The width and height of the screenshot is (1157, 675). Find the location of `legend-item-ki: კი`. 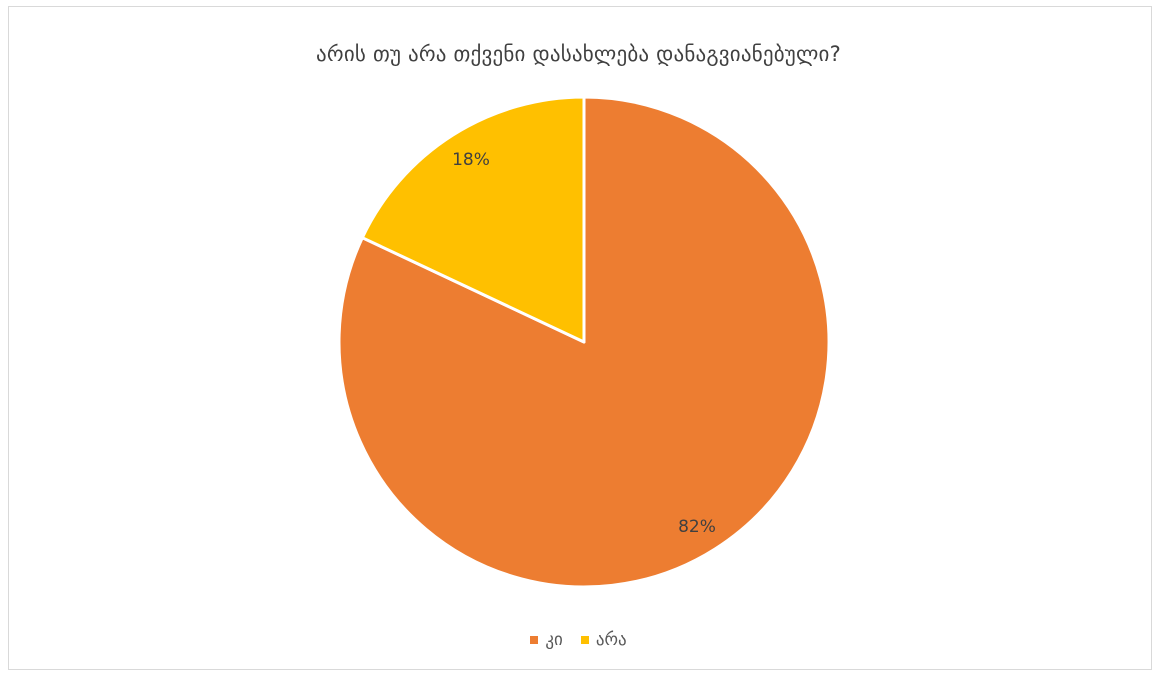

legend-item-ki: კი is located at coordinates (546, 640).